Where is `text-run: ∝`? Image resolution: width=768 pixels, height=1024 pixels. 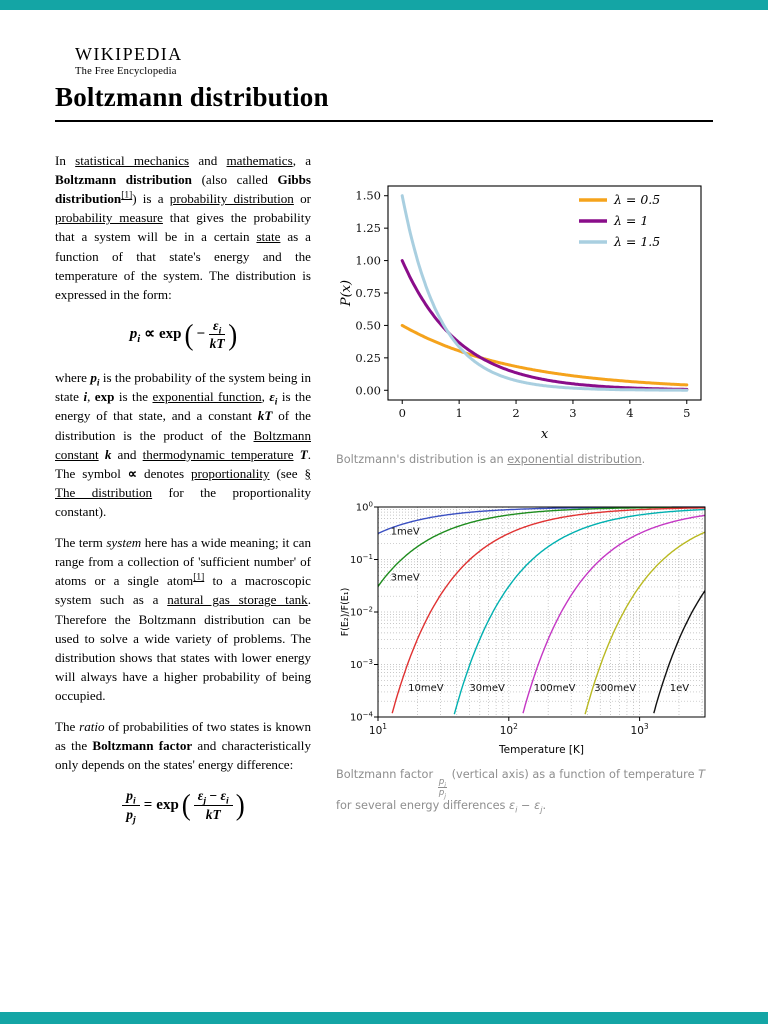 text-run: ∝ is located at coordinates (132, 473).